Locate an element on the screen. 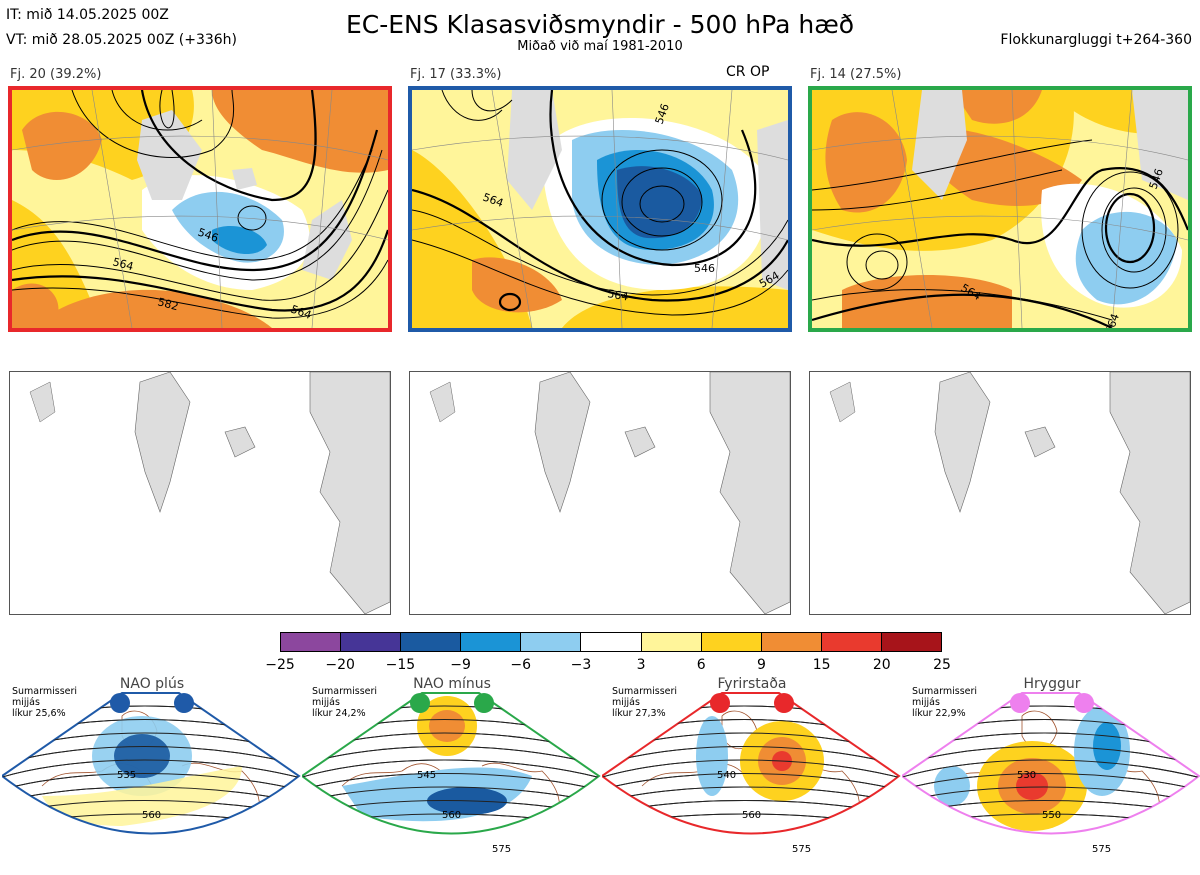 Image resolution: width=1200 pixels, height=875 pixels. regime-info-line: líkur 25,6% is located at coordinates (39, 713).